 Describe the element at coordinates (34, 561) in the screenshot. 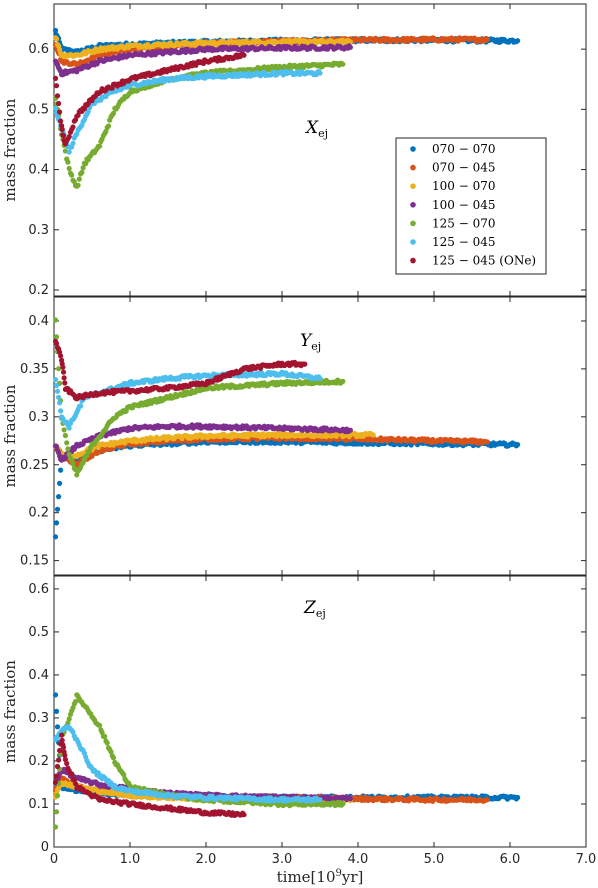

I see `y-tick-label: 0.15` at that location.